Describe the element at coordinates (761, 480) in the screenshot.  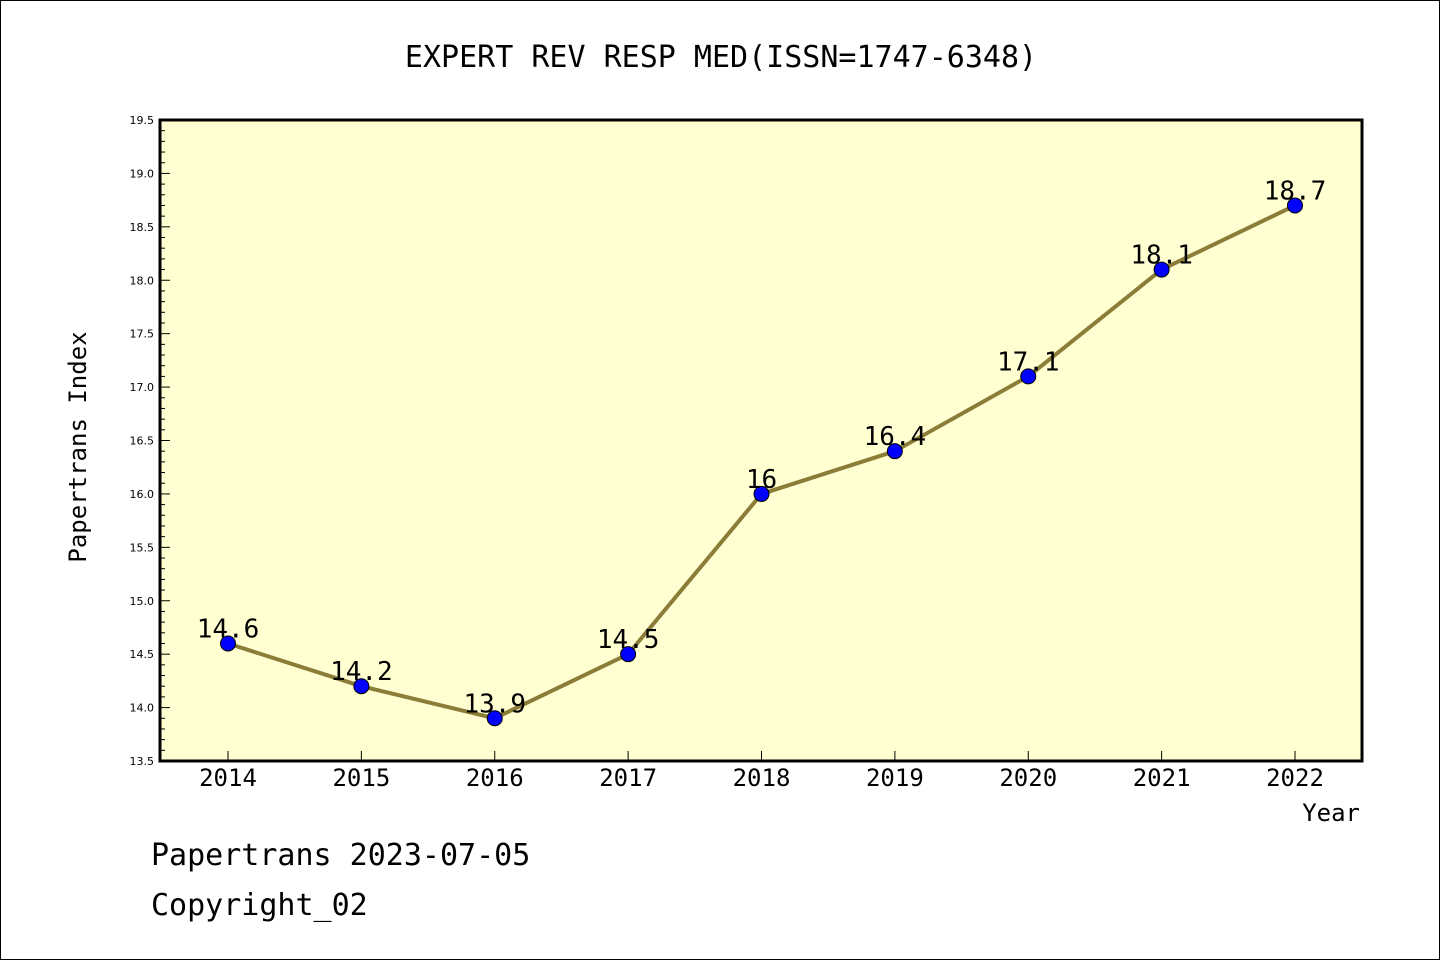
I see `data-label: 16` at that location.